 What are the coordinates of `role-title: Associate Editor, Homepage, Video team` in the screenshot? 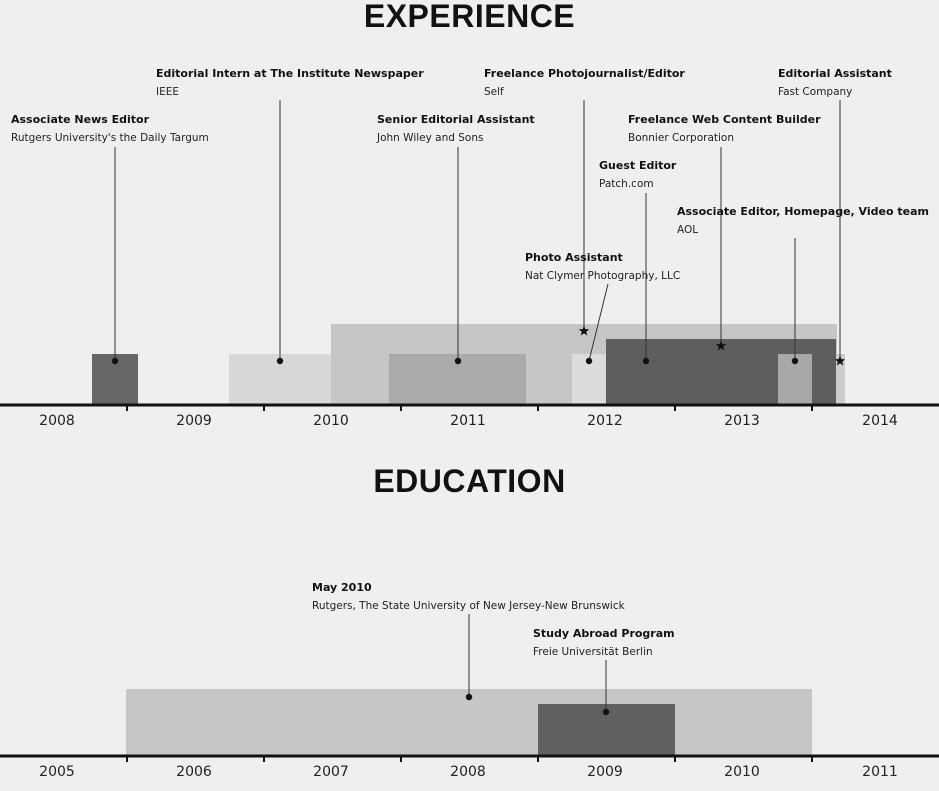 It's located at (803, 211).